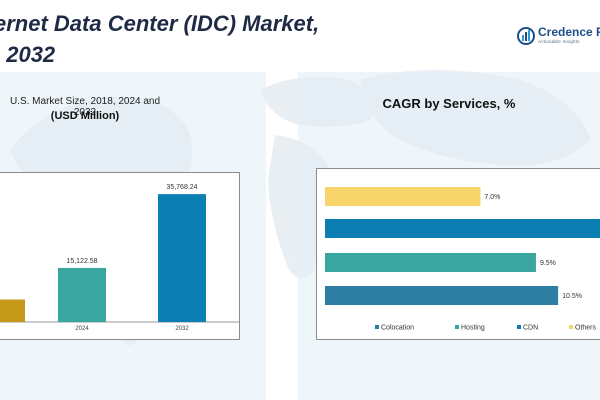  I want to click on bar-others, so click(403, 196).